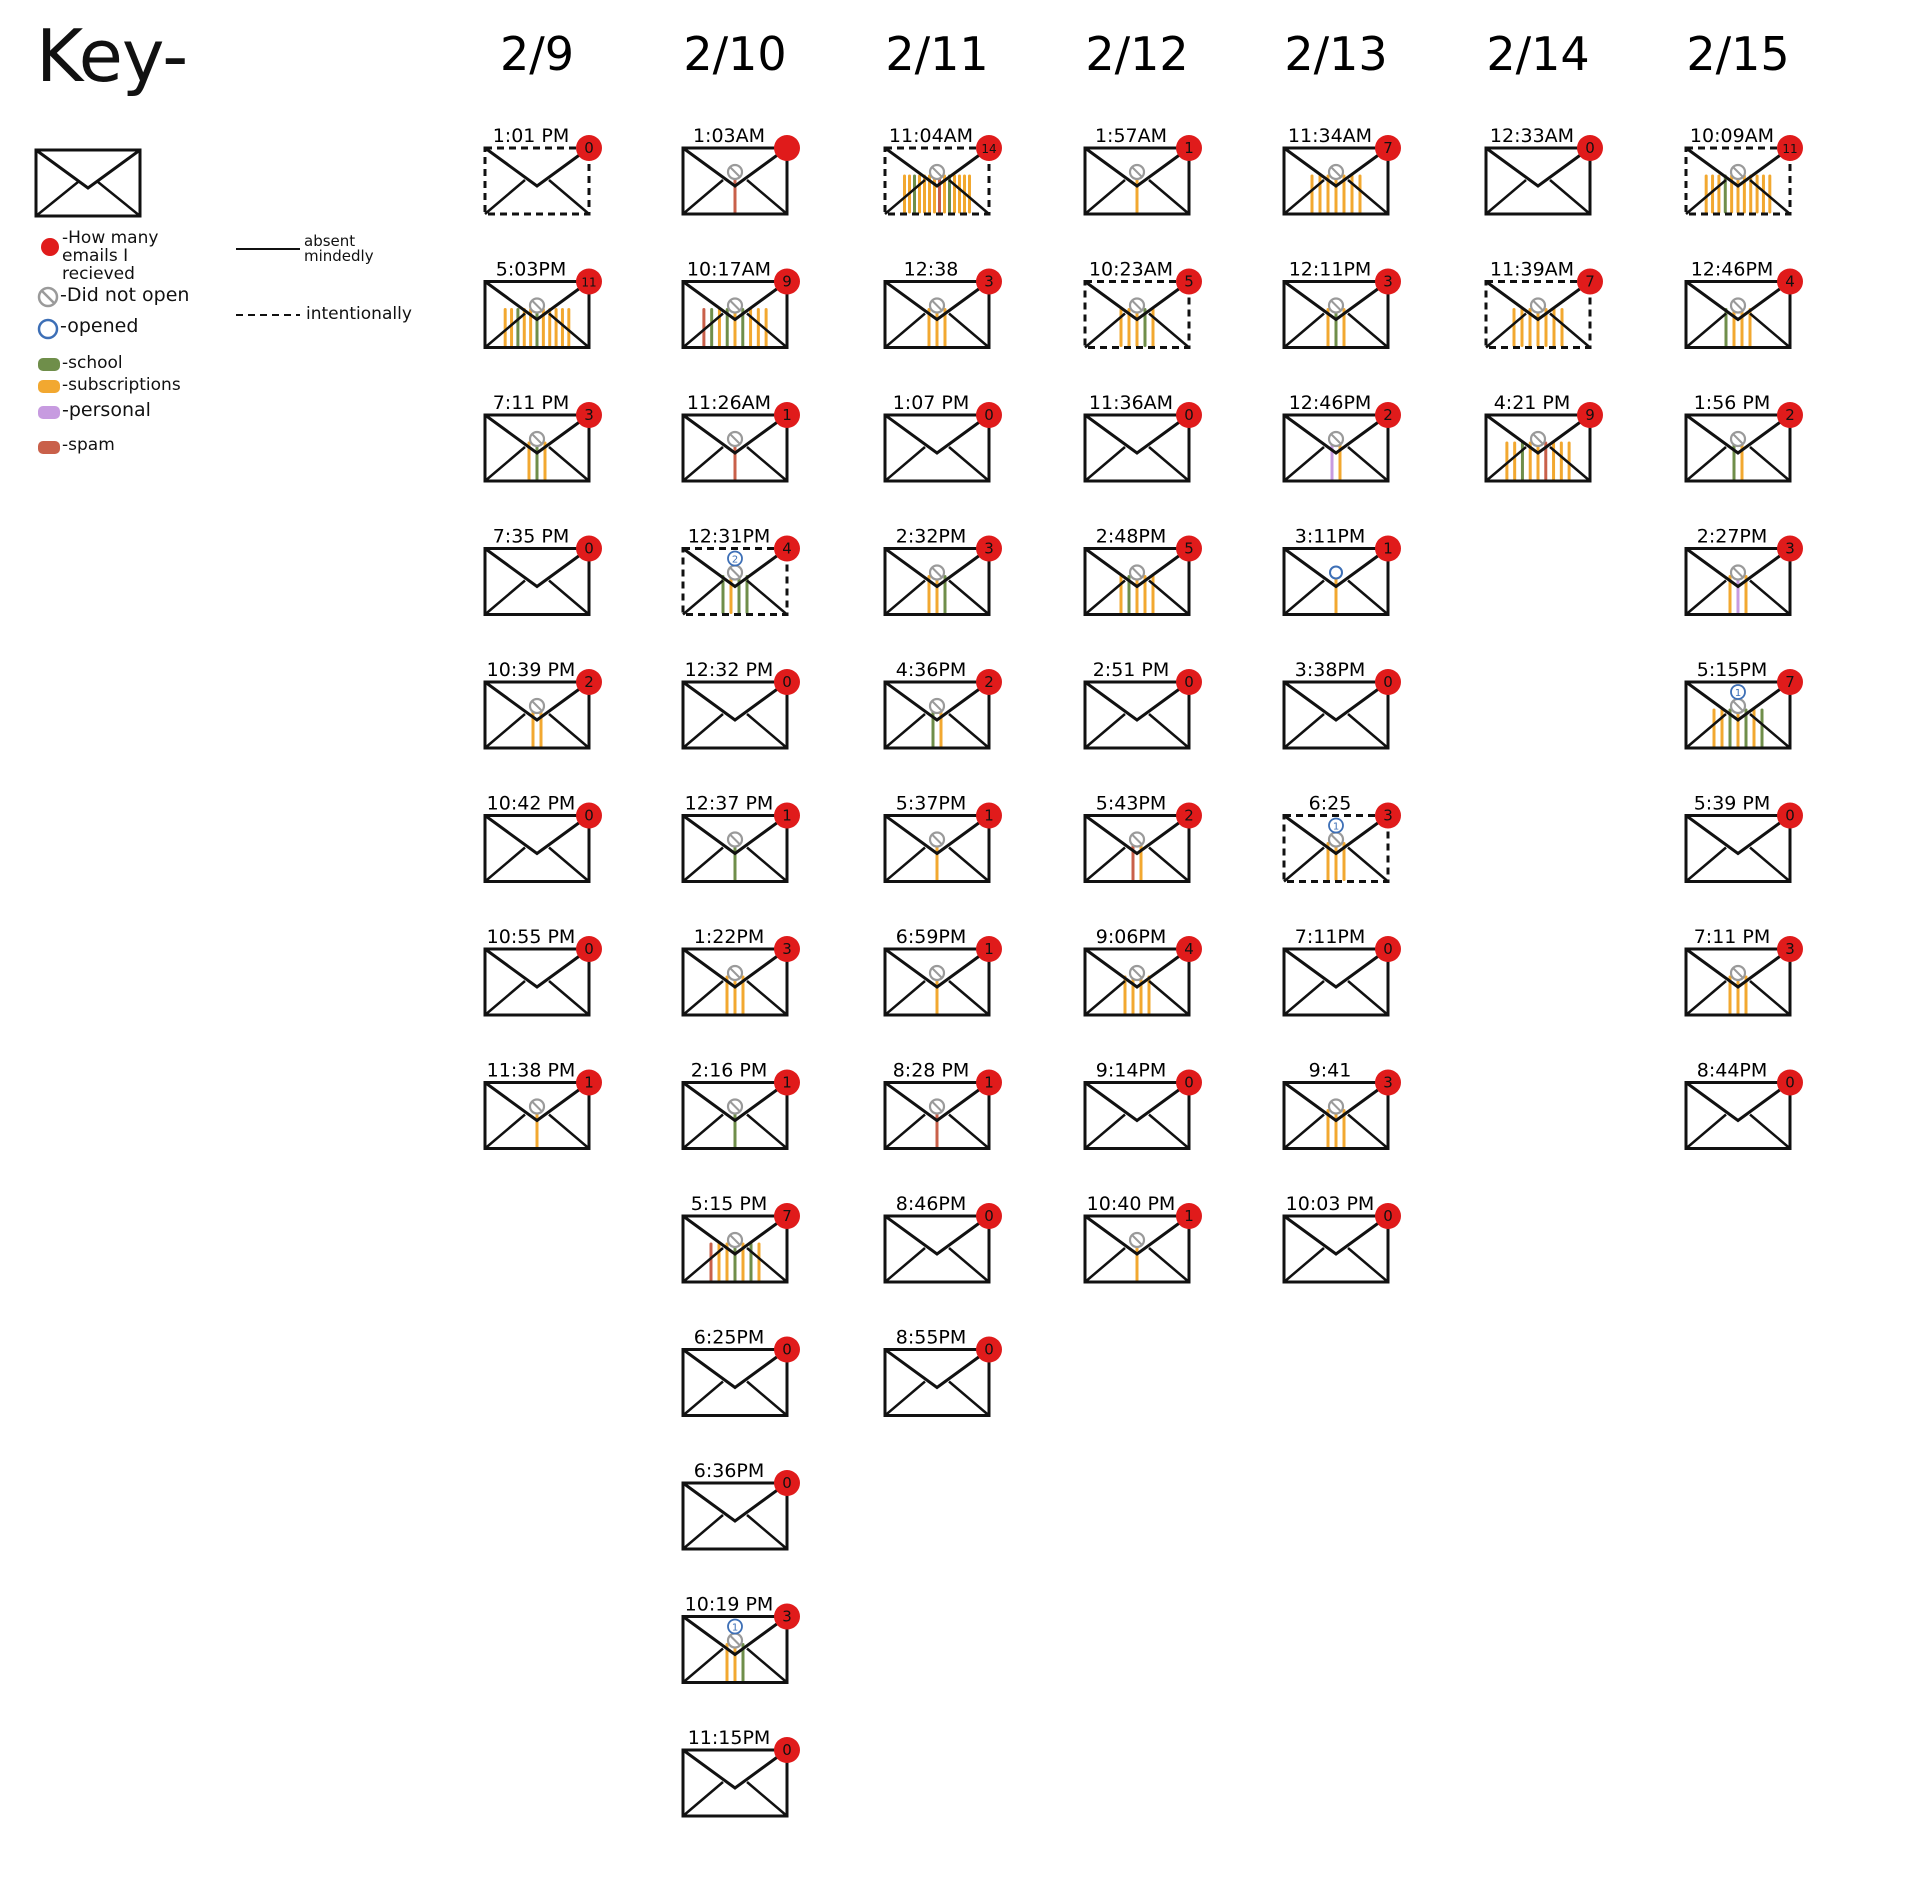 This screenshot has width=1920, height=1881. Describe the element at coordinates (1388, 148) in the screenshot. I see `count-badge: 7` at that location.